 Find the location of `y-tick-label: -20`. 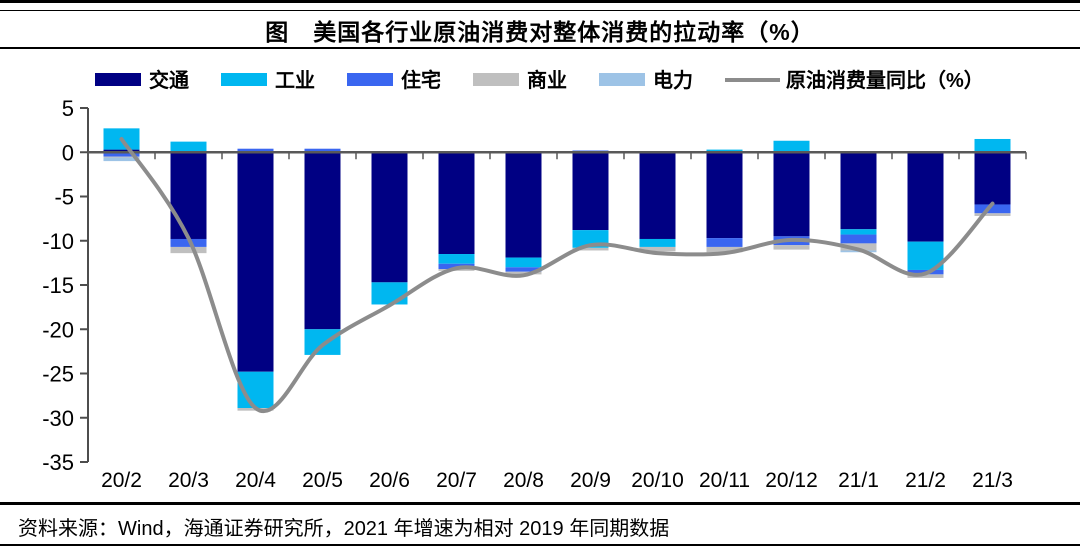

y-tick-label: -20 is located at coordinates (58, 329).